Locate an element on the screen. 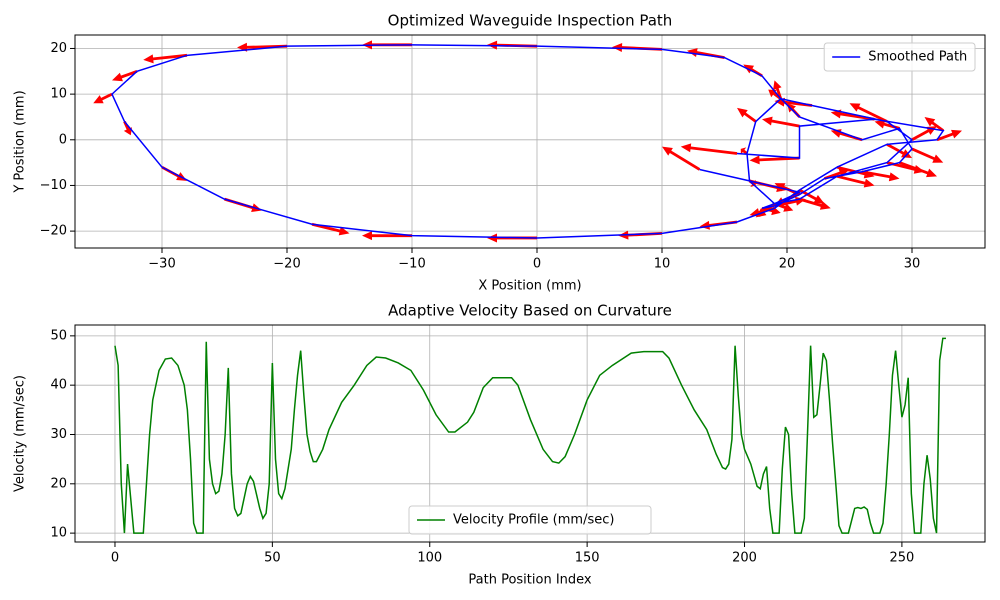  y-tick-label: 40 is located at coordinates (58, 385).